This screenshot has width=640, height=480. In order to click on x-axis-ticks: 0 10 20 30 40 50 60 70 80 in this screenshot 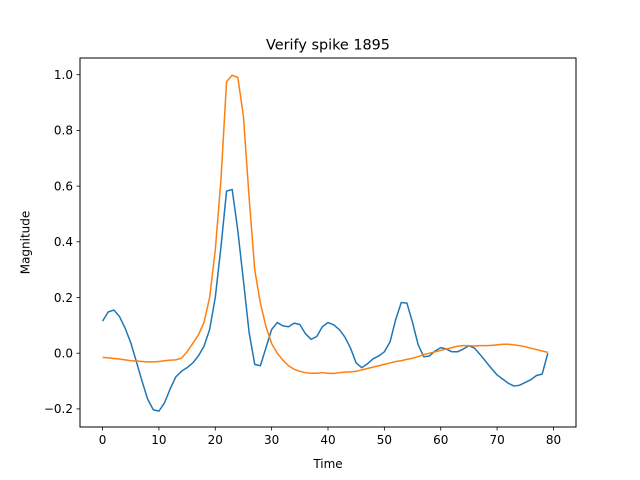, I will do `click(330, 437)`.